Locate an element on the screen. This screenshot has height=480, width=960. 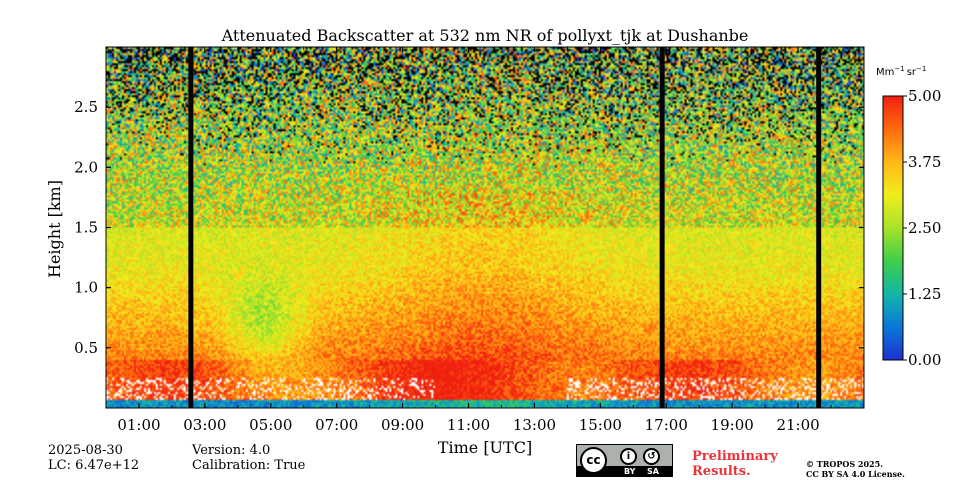
colorbar-unit: Mm−1 sr−1 is located at coordinates (901, 71).